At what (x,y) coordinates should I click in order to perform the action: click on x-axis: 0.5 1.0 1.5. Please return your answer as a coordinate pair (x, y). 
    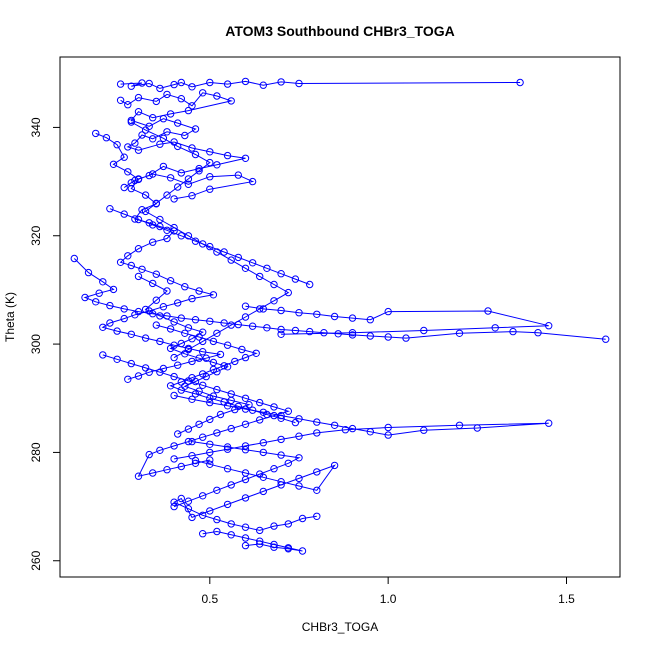
    Looking at the image, I should click on (388, 591).